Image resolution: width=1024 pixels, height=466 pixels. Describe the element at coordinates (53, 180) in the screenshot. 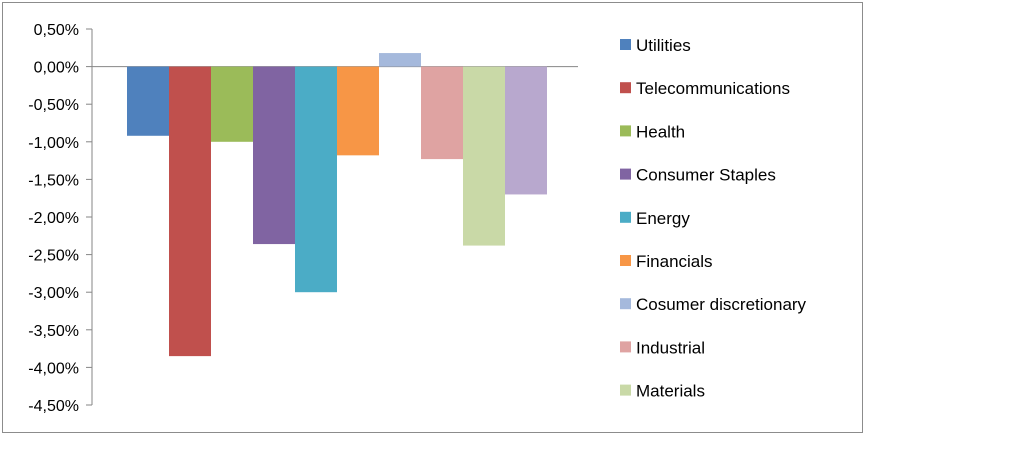

I see `y-tick-label: -1,50%` at that location.